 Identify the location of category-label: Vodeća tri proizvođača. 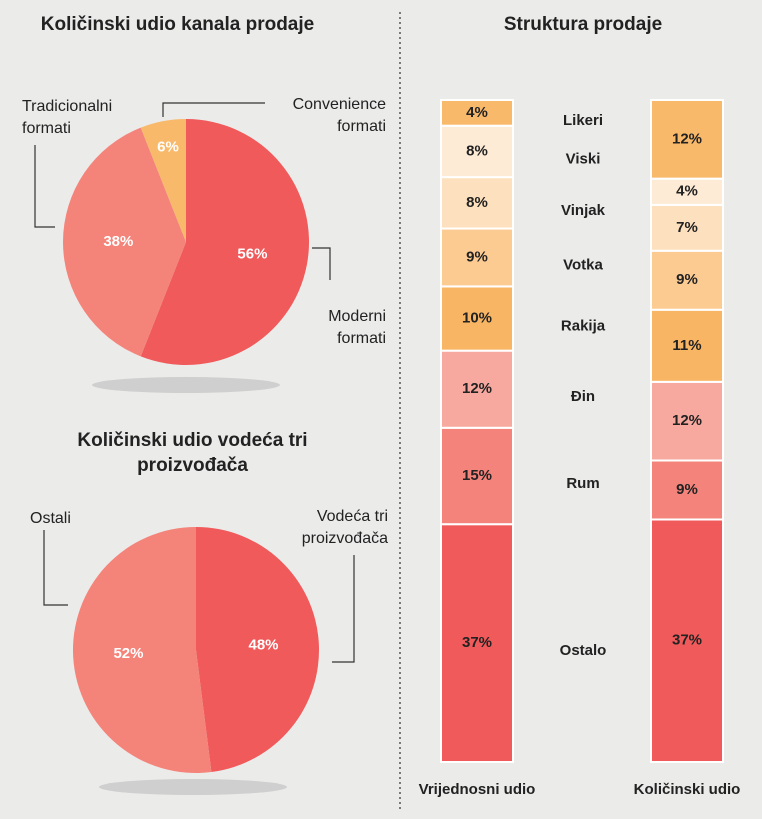
(344, 527).